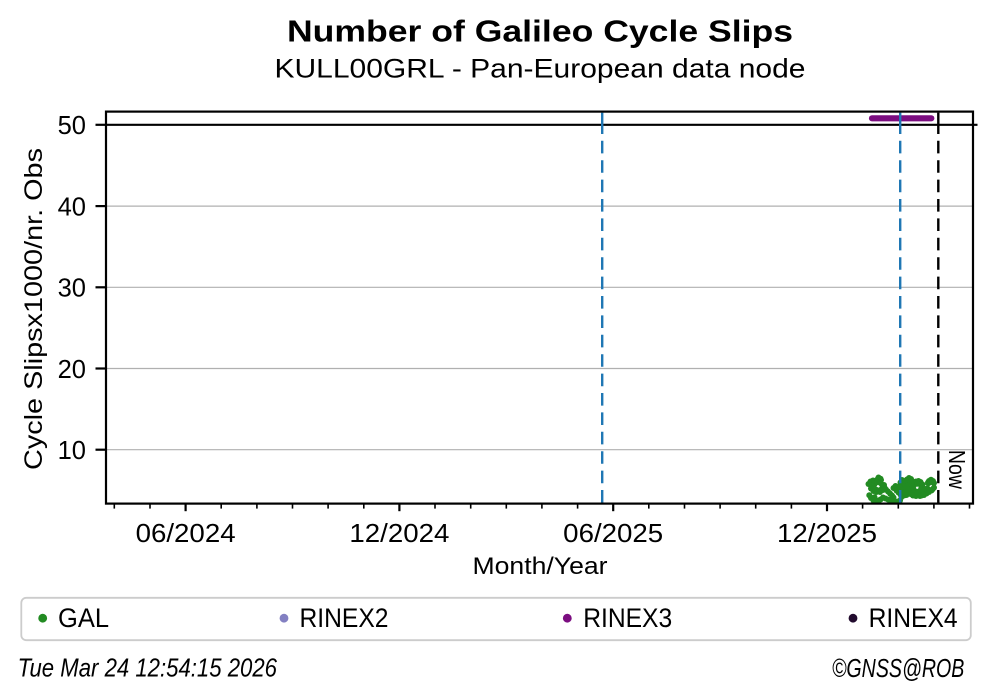  What do you see at coordinates (913, 618) in the screenshot?
I see `svg-text: RINEX4` at bounding box center [913, 618].